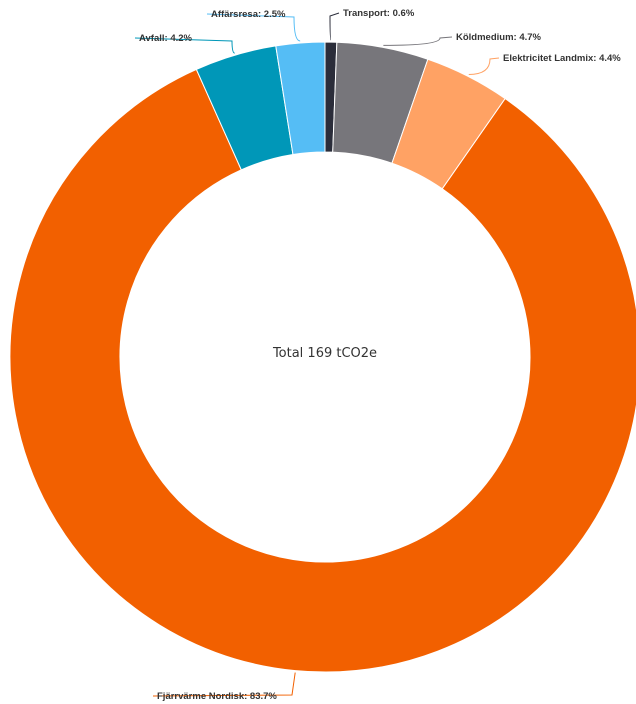  I want to click on slice-label-3: Fjärrvärme Nordisk: 83.7%, so click(217, 696).